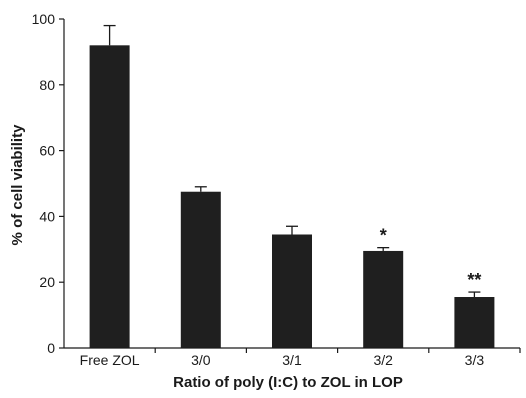 This screenshot has width=526, height=398. I want to click on y-tick-label: 80, so click(47, 85).